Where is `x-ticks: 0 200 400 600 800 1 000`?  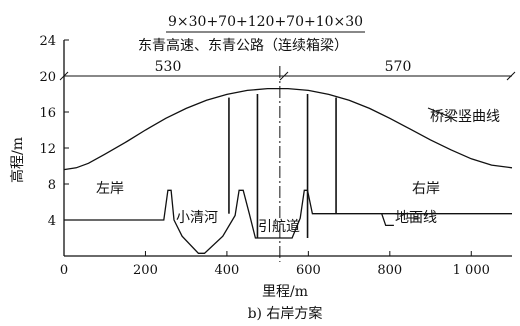 x-ticks: 0 200 400 600 800 1 000 is located at coordinates (275, 264).